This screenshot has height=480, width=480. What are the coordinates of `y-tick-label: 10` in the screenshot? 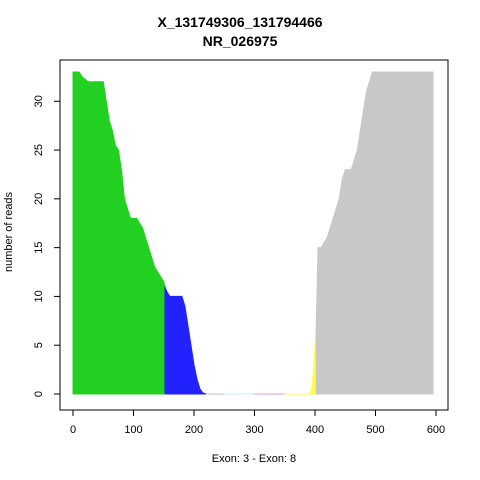 It's located at (39, 296).